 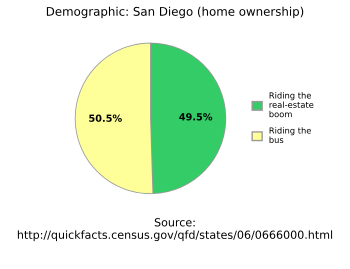 What do you see at coordinates (290, 135) in the screenshot?
I see `legend-label: Riding the bus` at bounding box center [290, 135].